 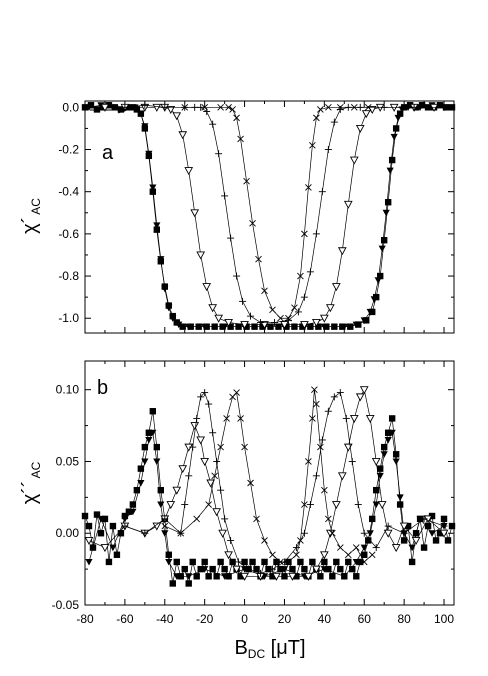 What do you see at coordinates (325, 619) in the screenshot?
I see `x-tick-label: 40` at bounding box center [325, 619].